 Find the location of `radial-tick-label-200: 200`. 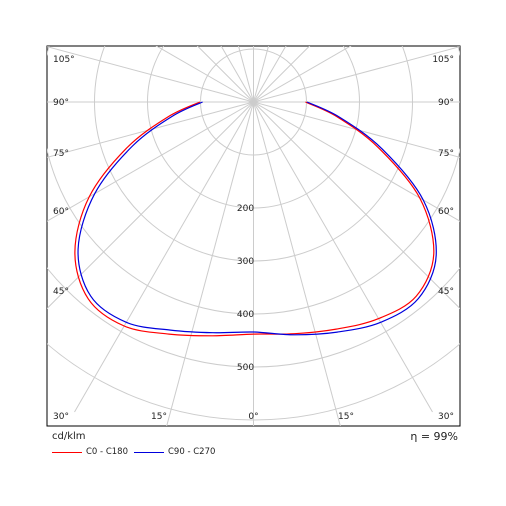

radial-tick-label-200: 200 is located at coordinates (245, 209).